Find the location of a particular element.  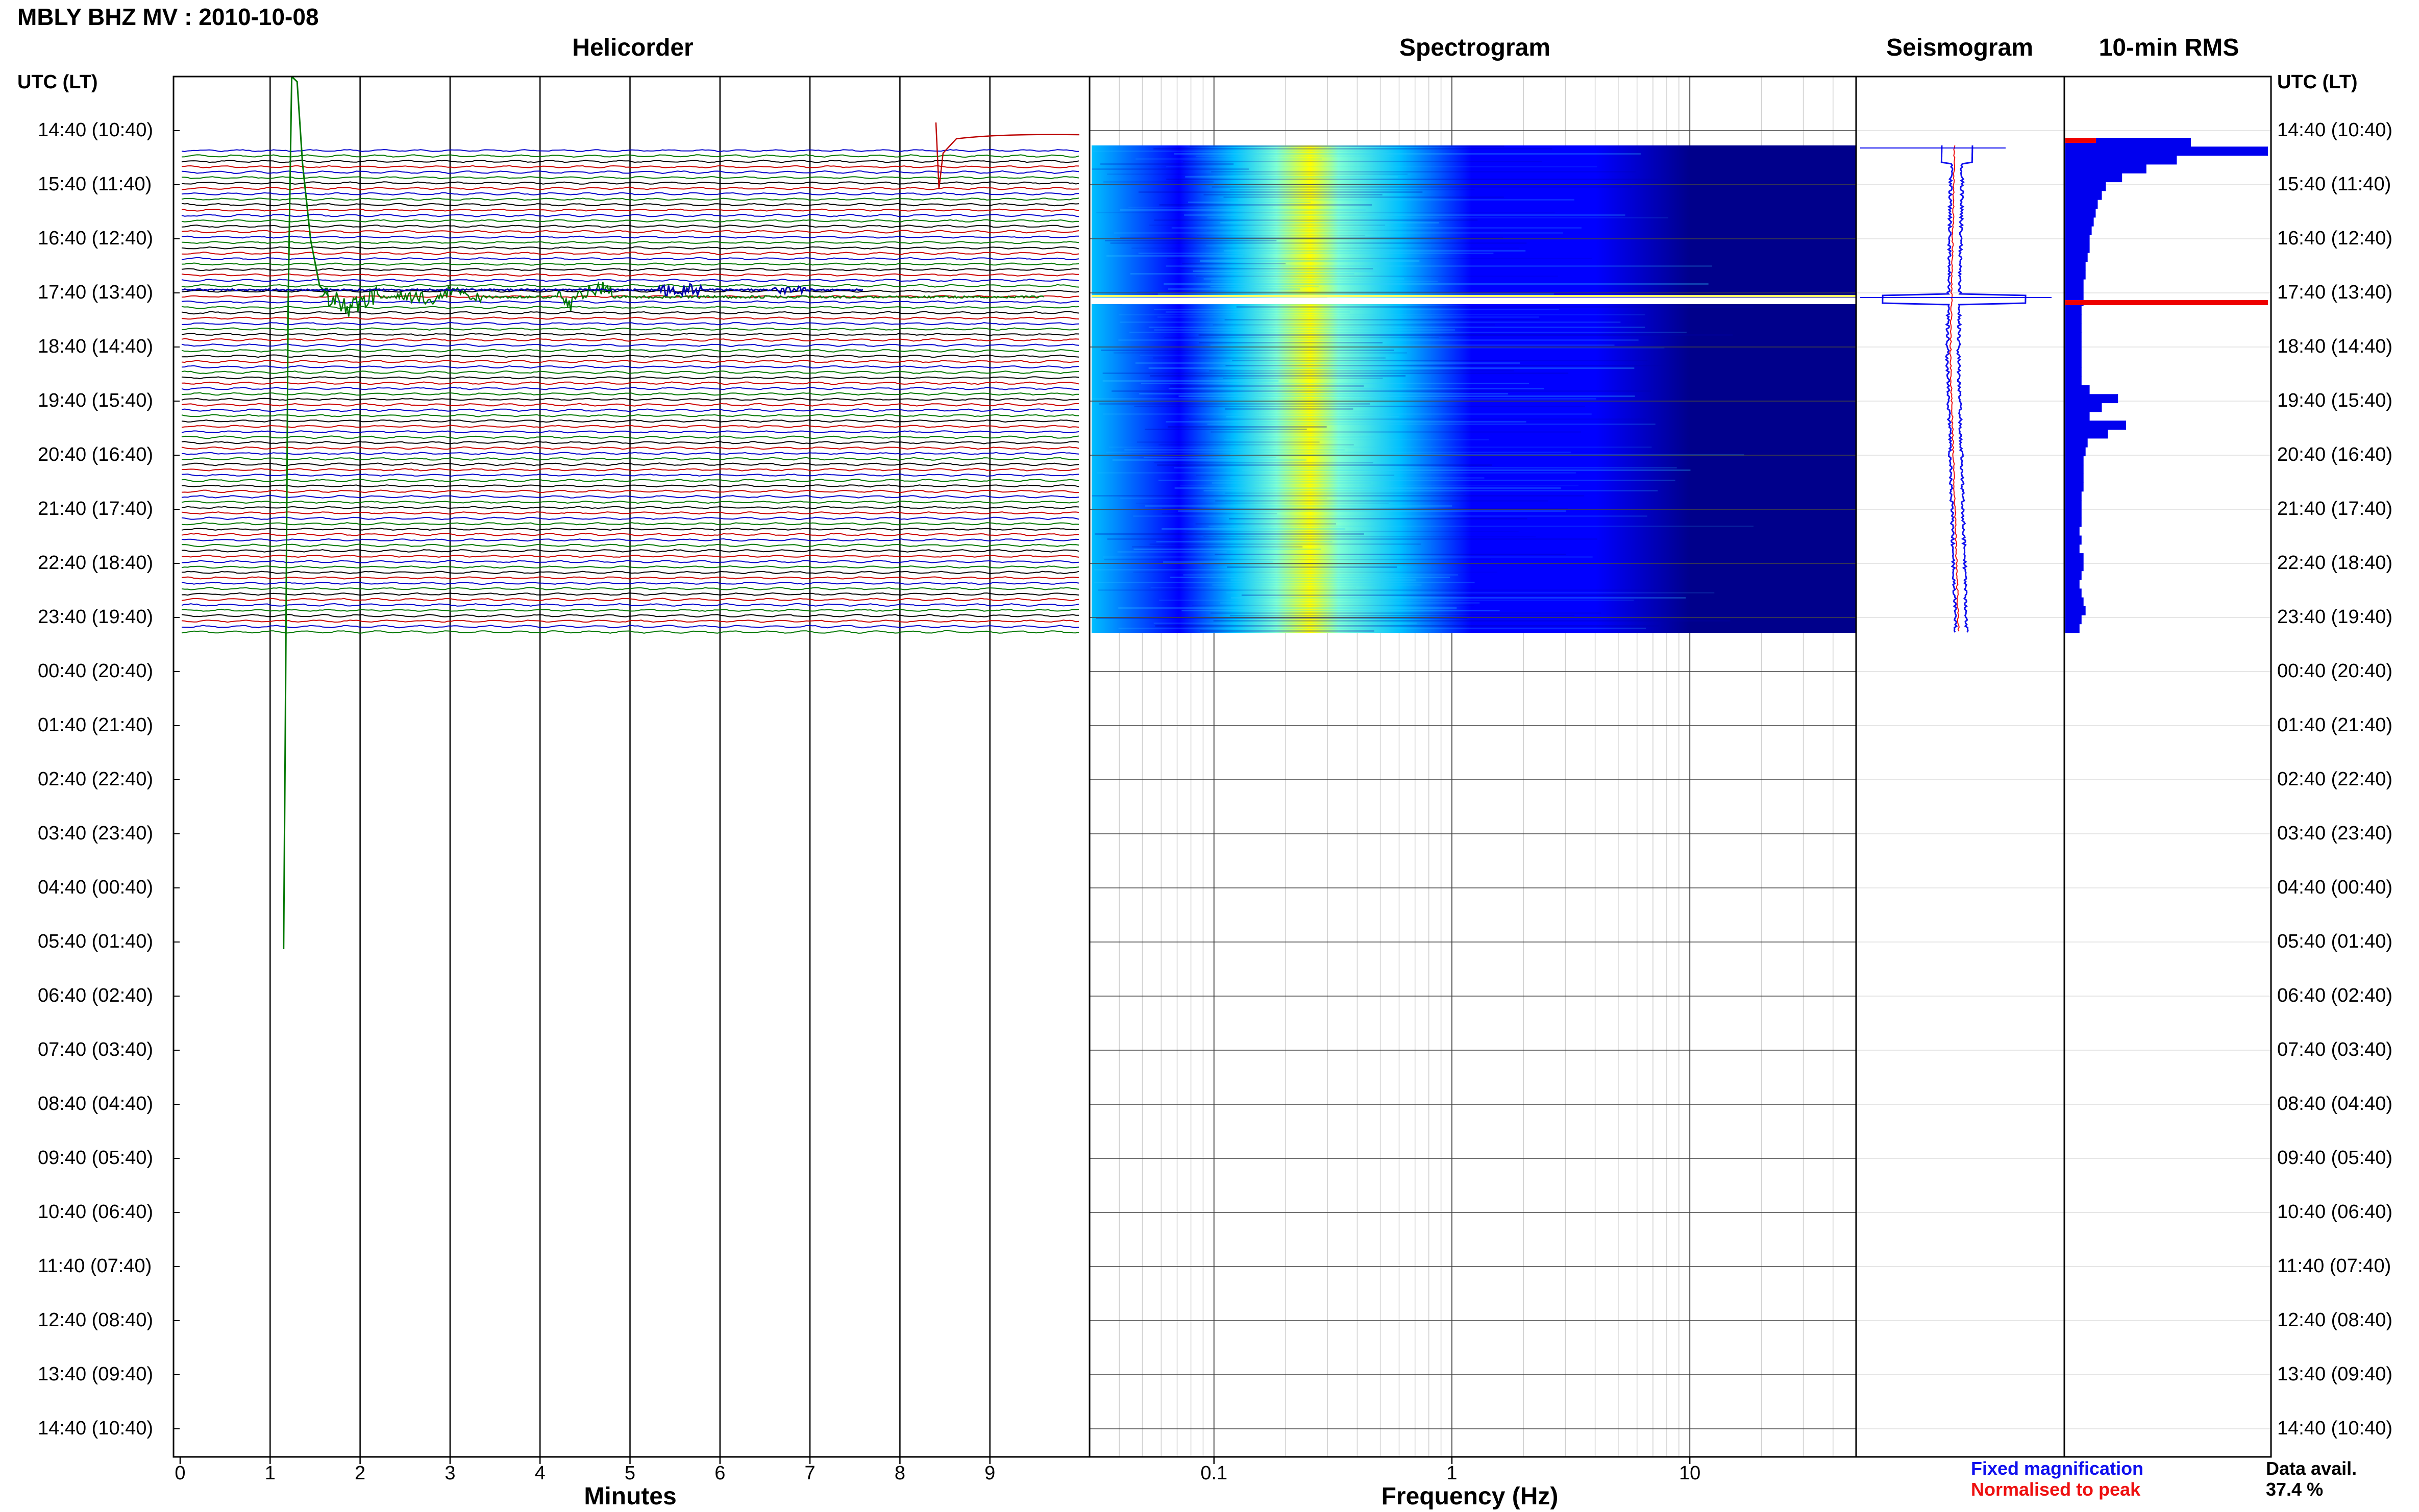

time-label-left: 02:40 (22:40) is located at coordinates (96, 779).